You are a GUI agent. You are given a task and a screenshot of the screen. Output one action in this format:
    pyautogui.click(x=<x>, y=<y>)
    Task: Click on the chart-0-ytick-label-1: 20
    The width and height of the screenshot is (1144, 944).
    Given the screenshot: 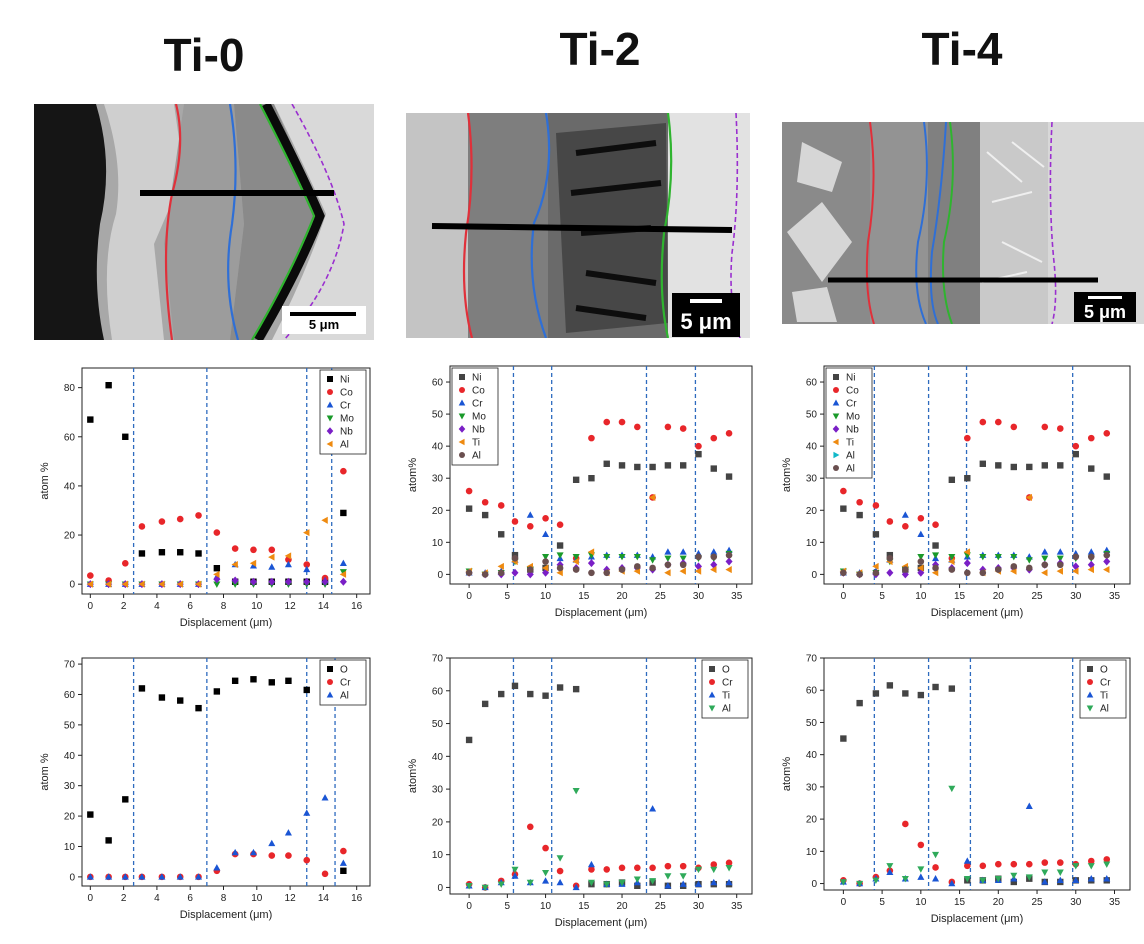 What is the action you would take?
    pyautogui.click(x=70, y=536)
    